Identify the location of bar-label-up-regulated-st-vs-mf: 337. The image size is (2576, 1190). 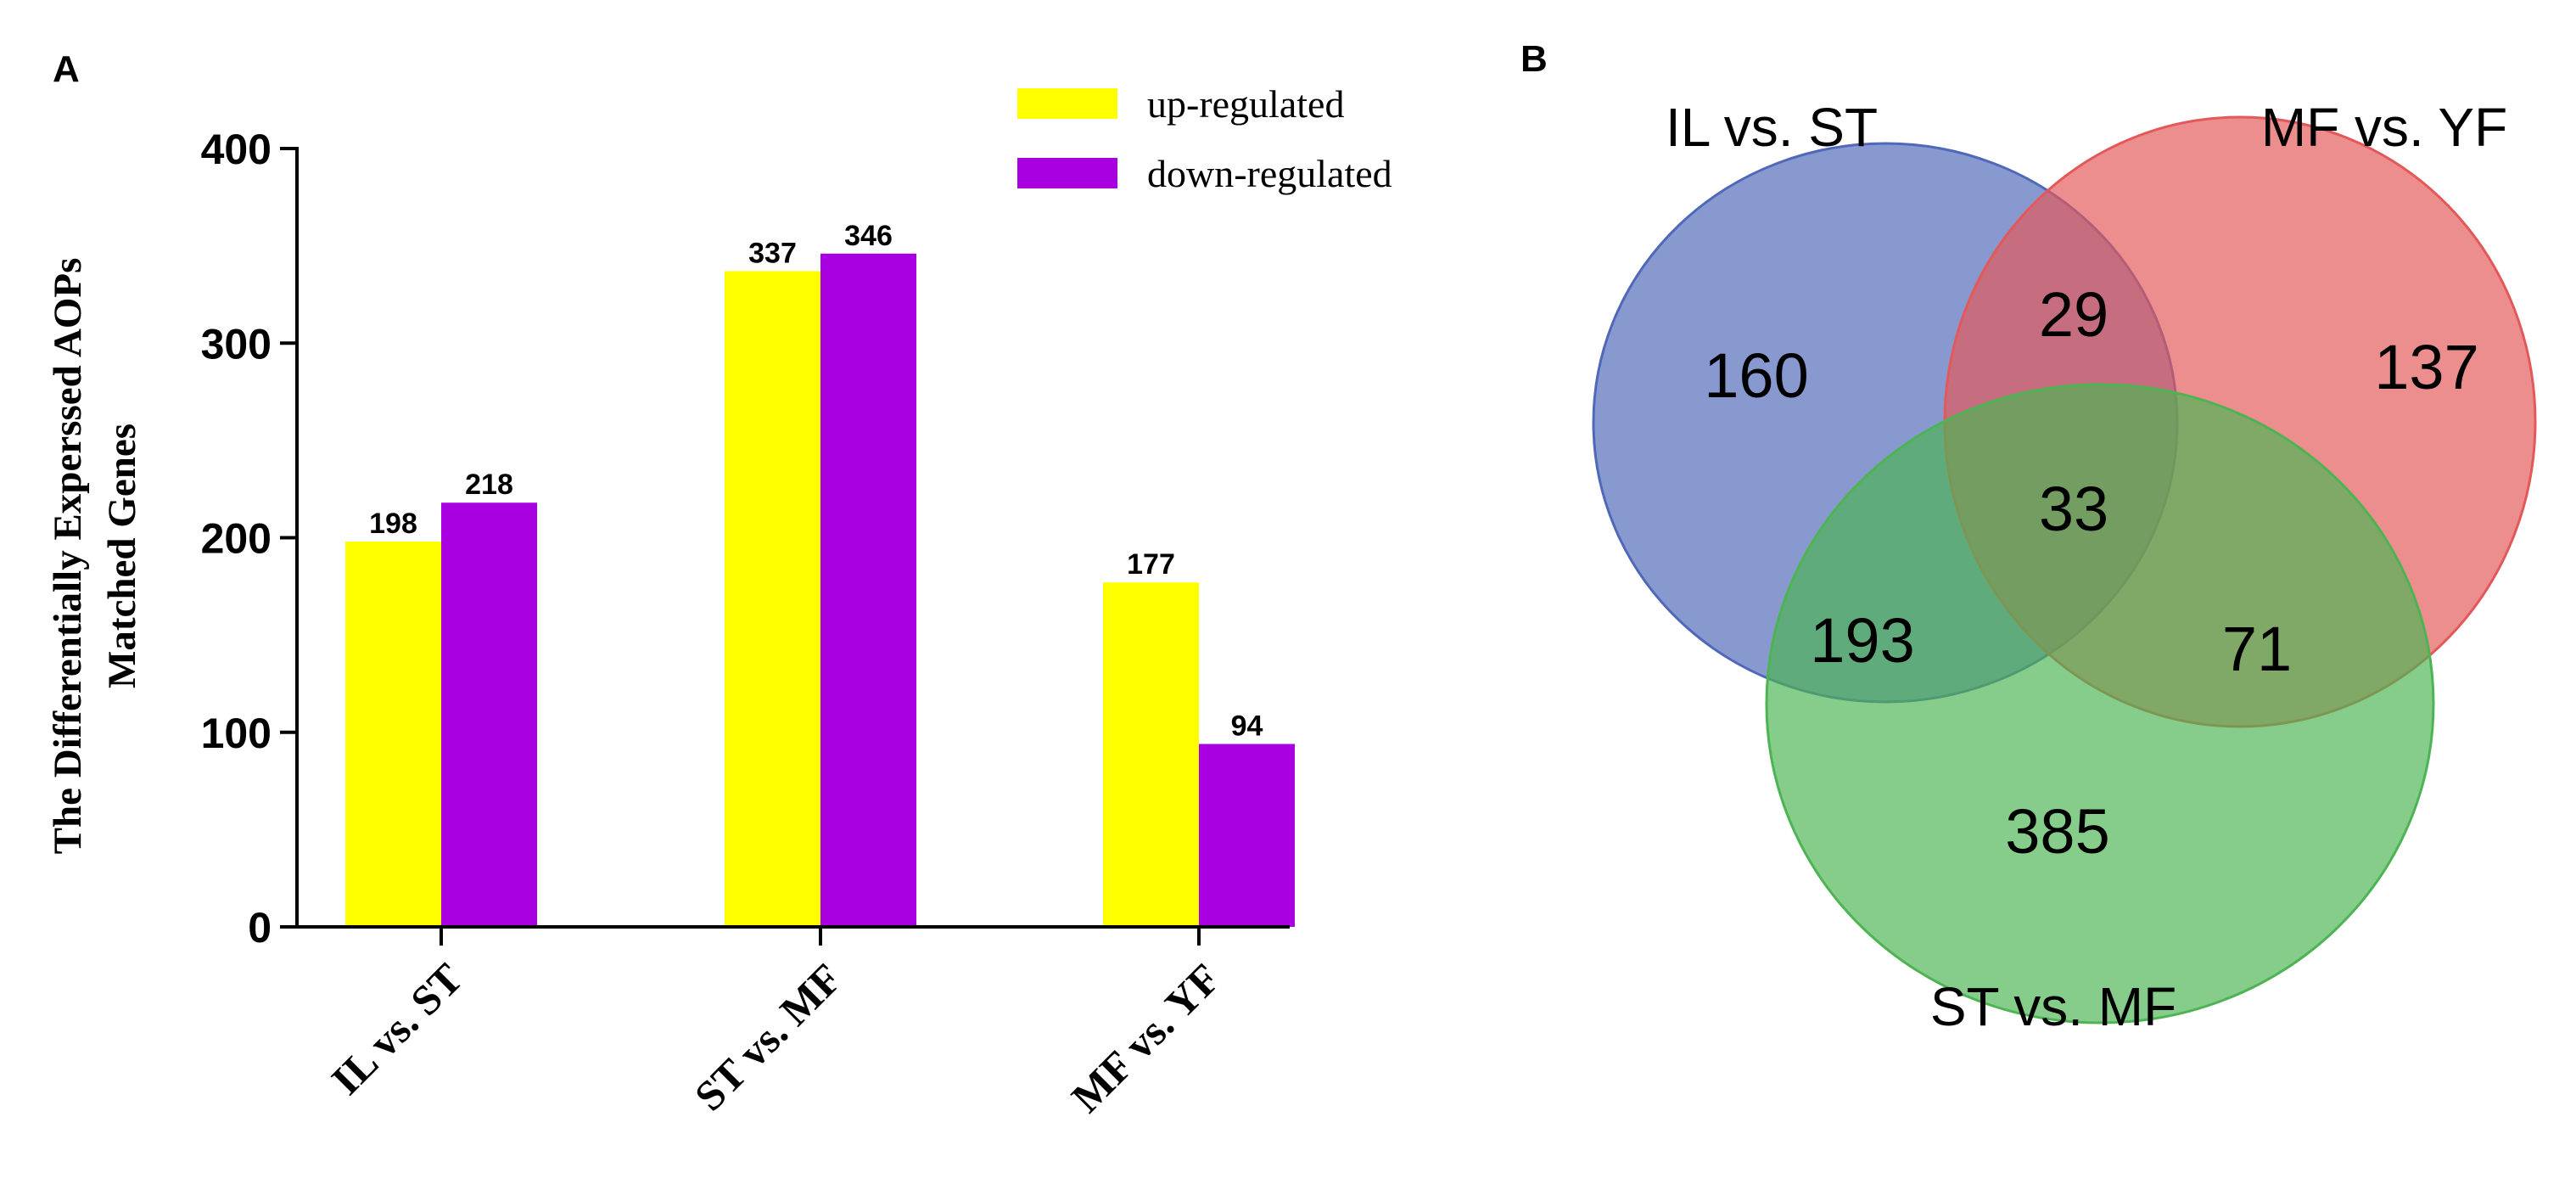
(772, 253).